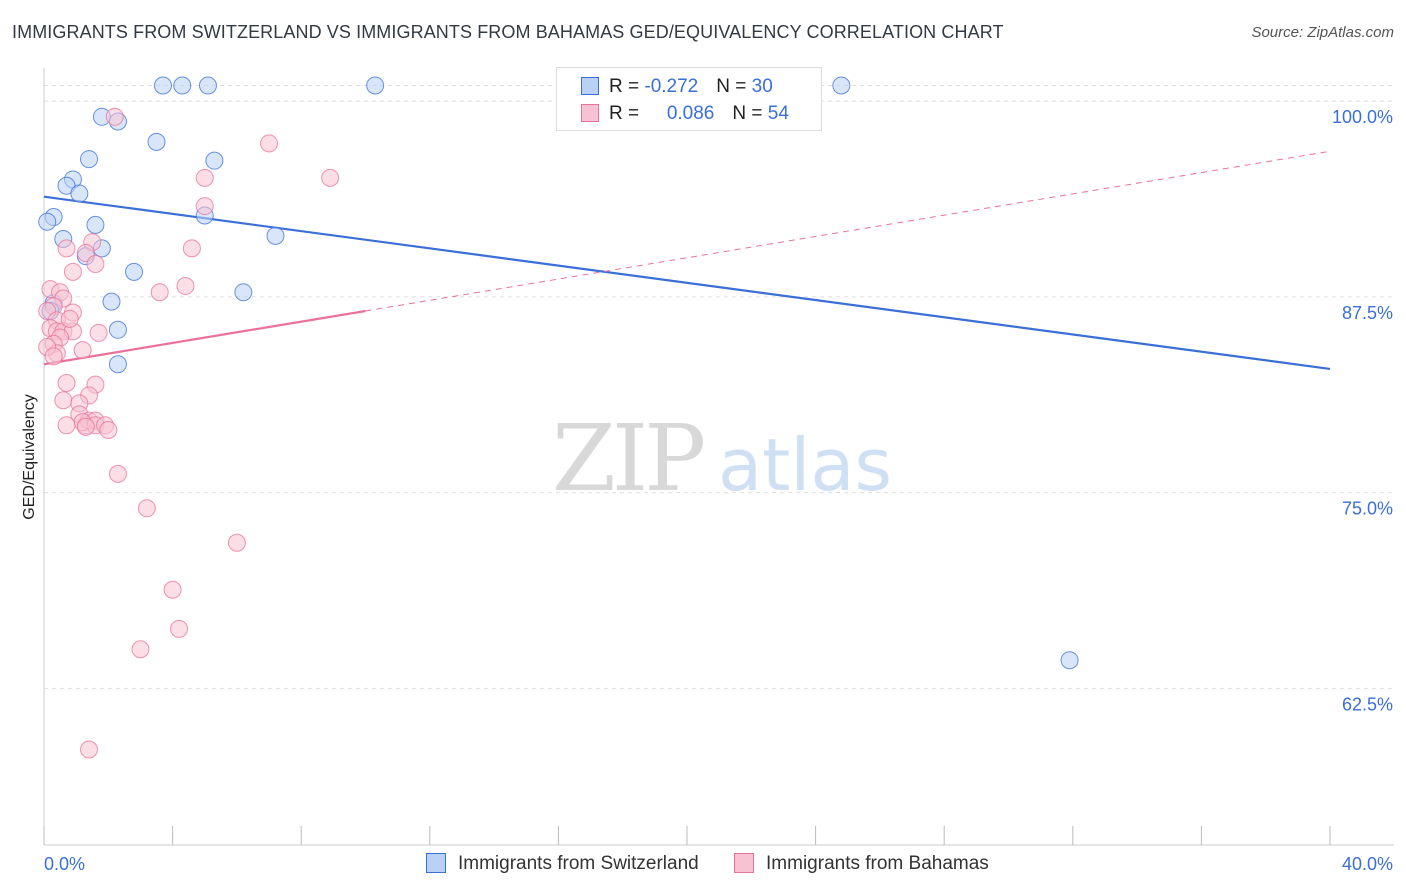 This screenshot has width=1406, height=892. I want to click on watermark: ZIP atlas, so click(722, 458).